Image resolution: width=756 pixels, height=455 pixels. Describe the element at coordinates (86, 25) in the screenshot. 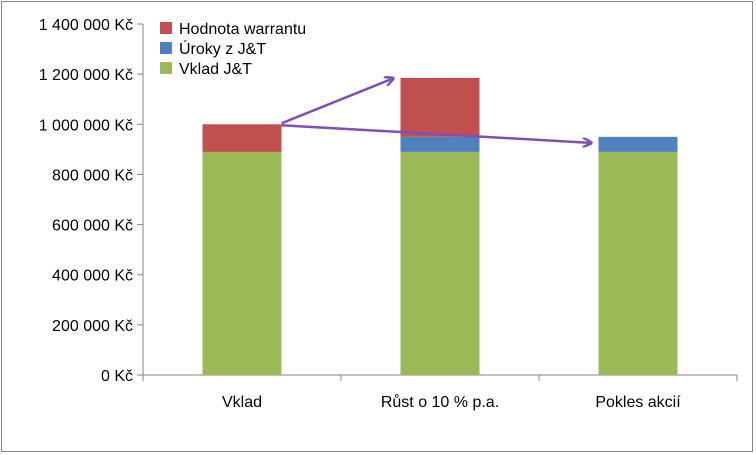

I see `y-tick-label: 1 400 000 Kč` at that location.